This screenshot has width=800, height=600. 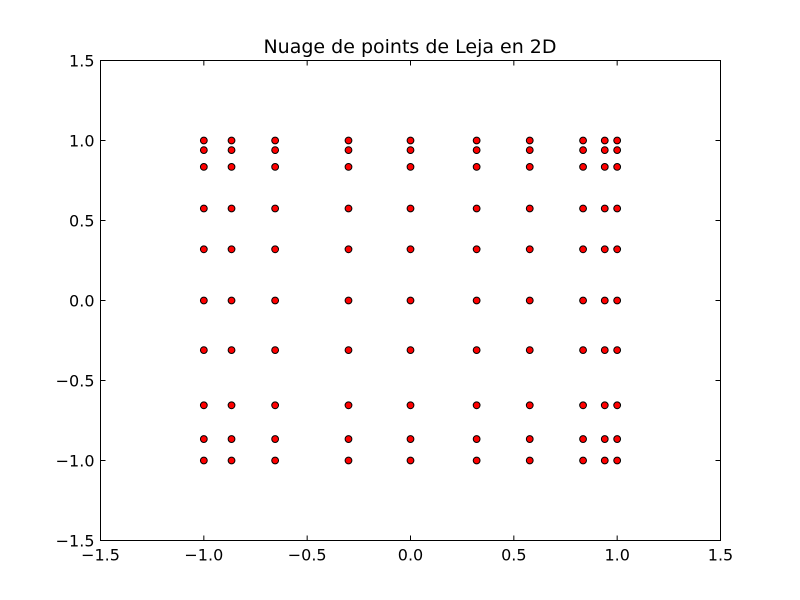 I want to click on x-tick-label: 1.0, so click(x=616, y=555).